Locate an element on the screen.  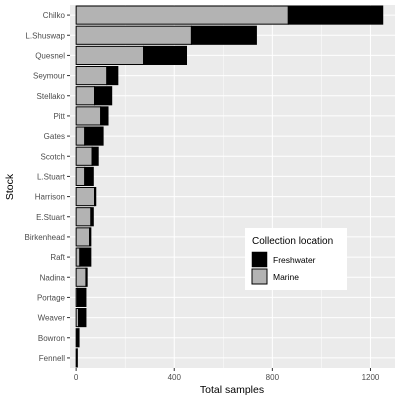
y-axis-title: Stock is located at coordinates (10, 186).